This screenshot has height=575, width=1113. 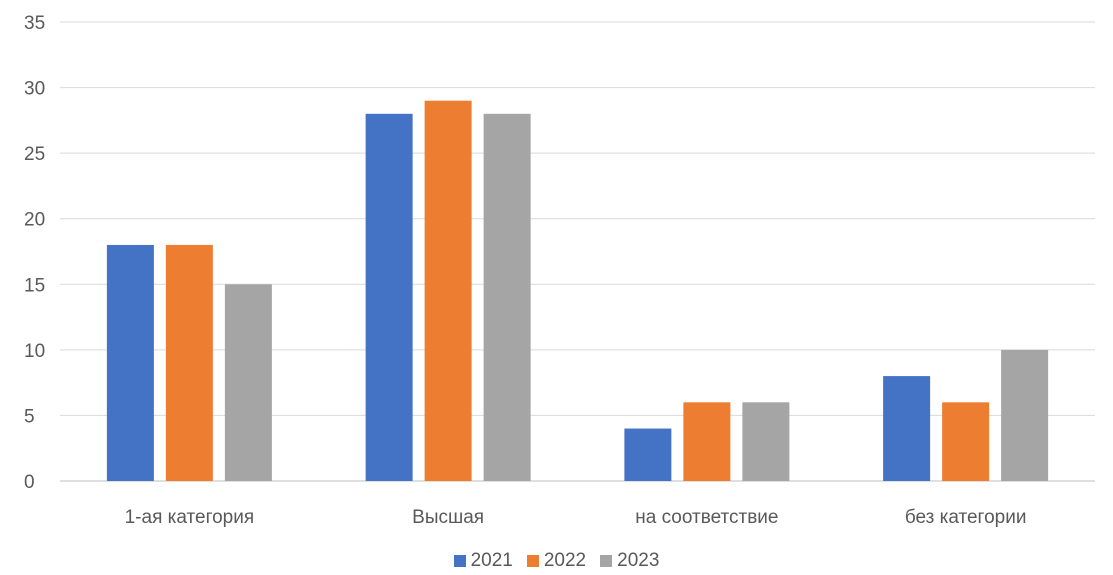 I want to click on y-tick-label: 20, so click(x=34, y=220).